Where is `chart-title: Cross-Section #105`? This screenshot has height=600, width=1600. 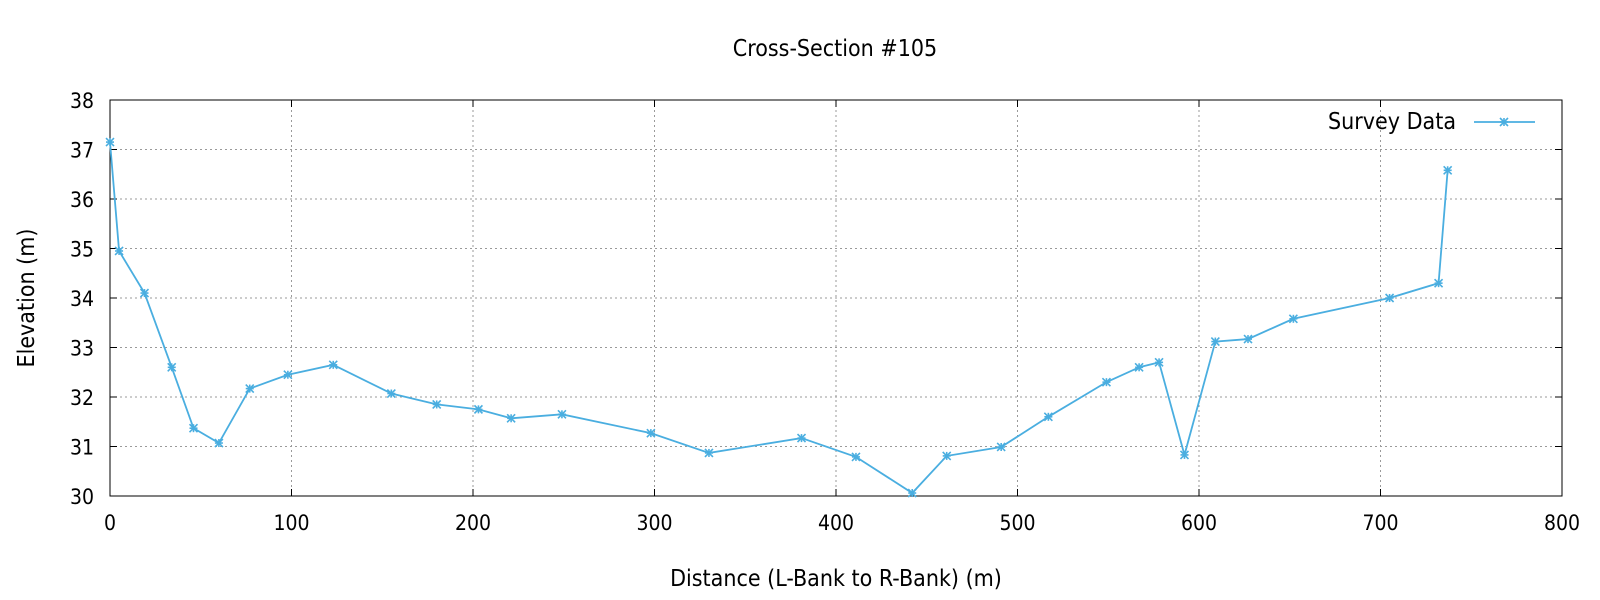
chart-title: Cross-Section #105 is located at coordinates (835, 49).